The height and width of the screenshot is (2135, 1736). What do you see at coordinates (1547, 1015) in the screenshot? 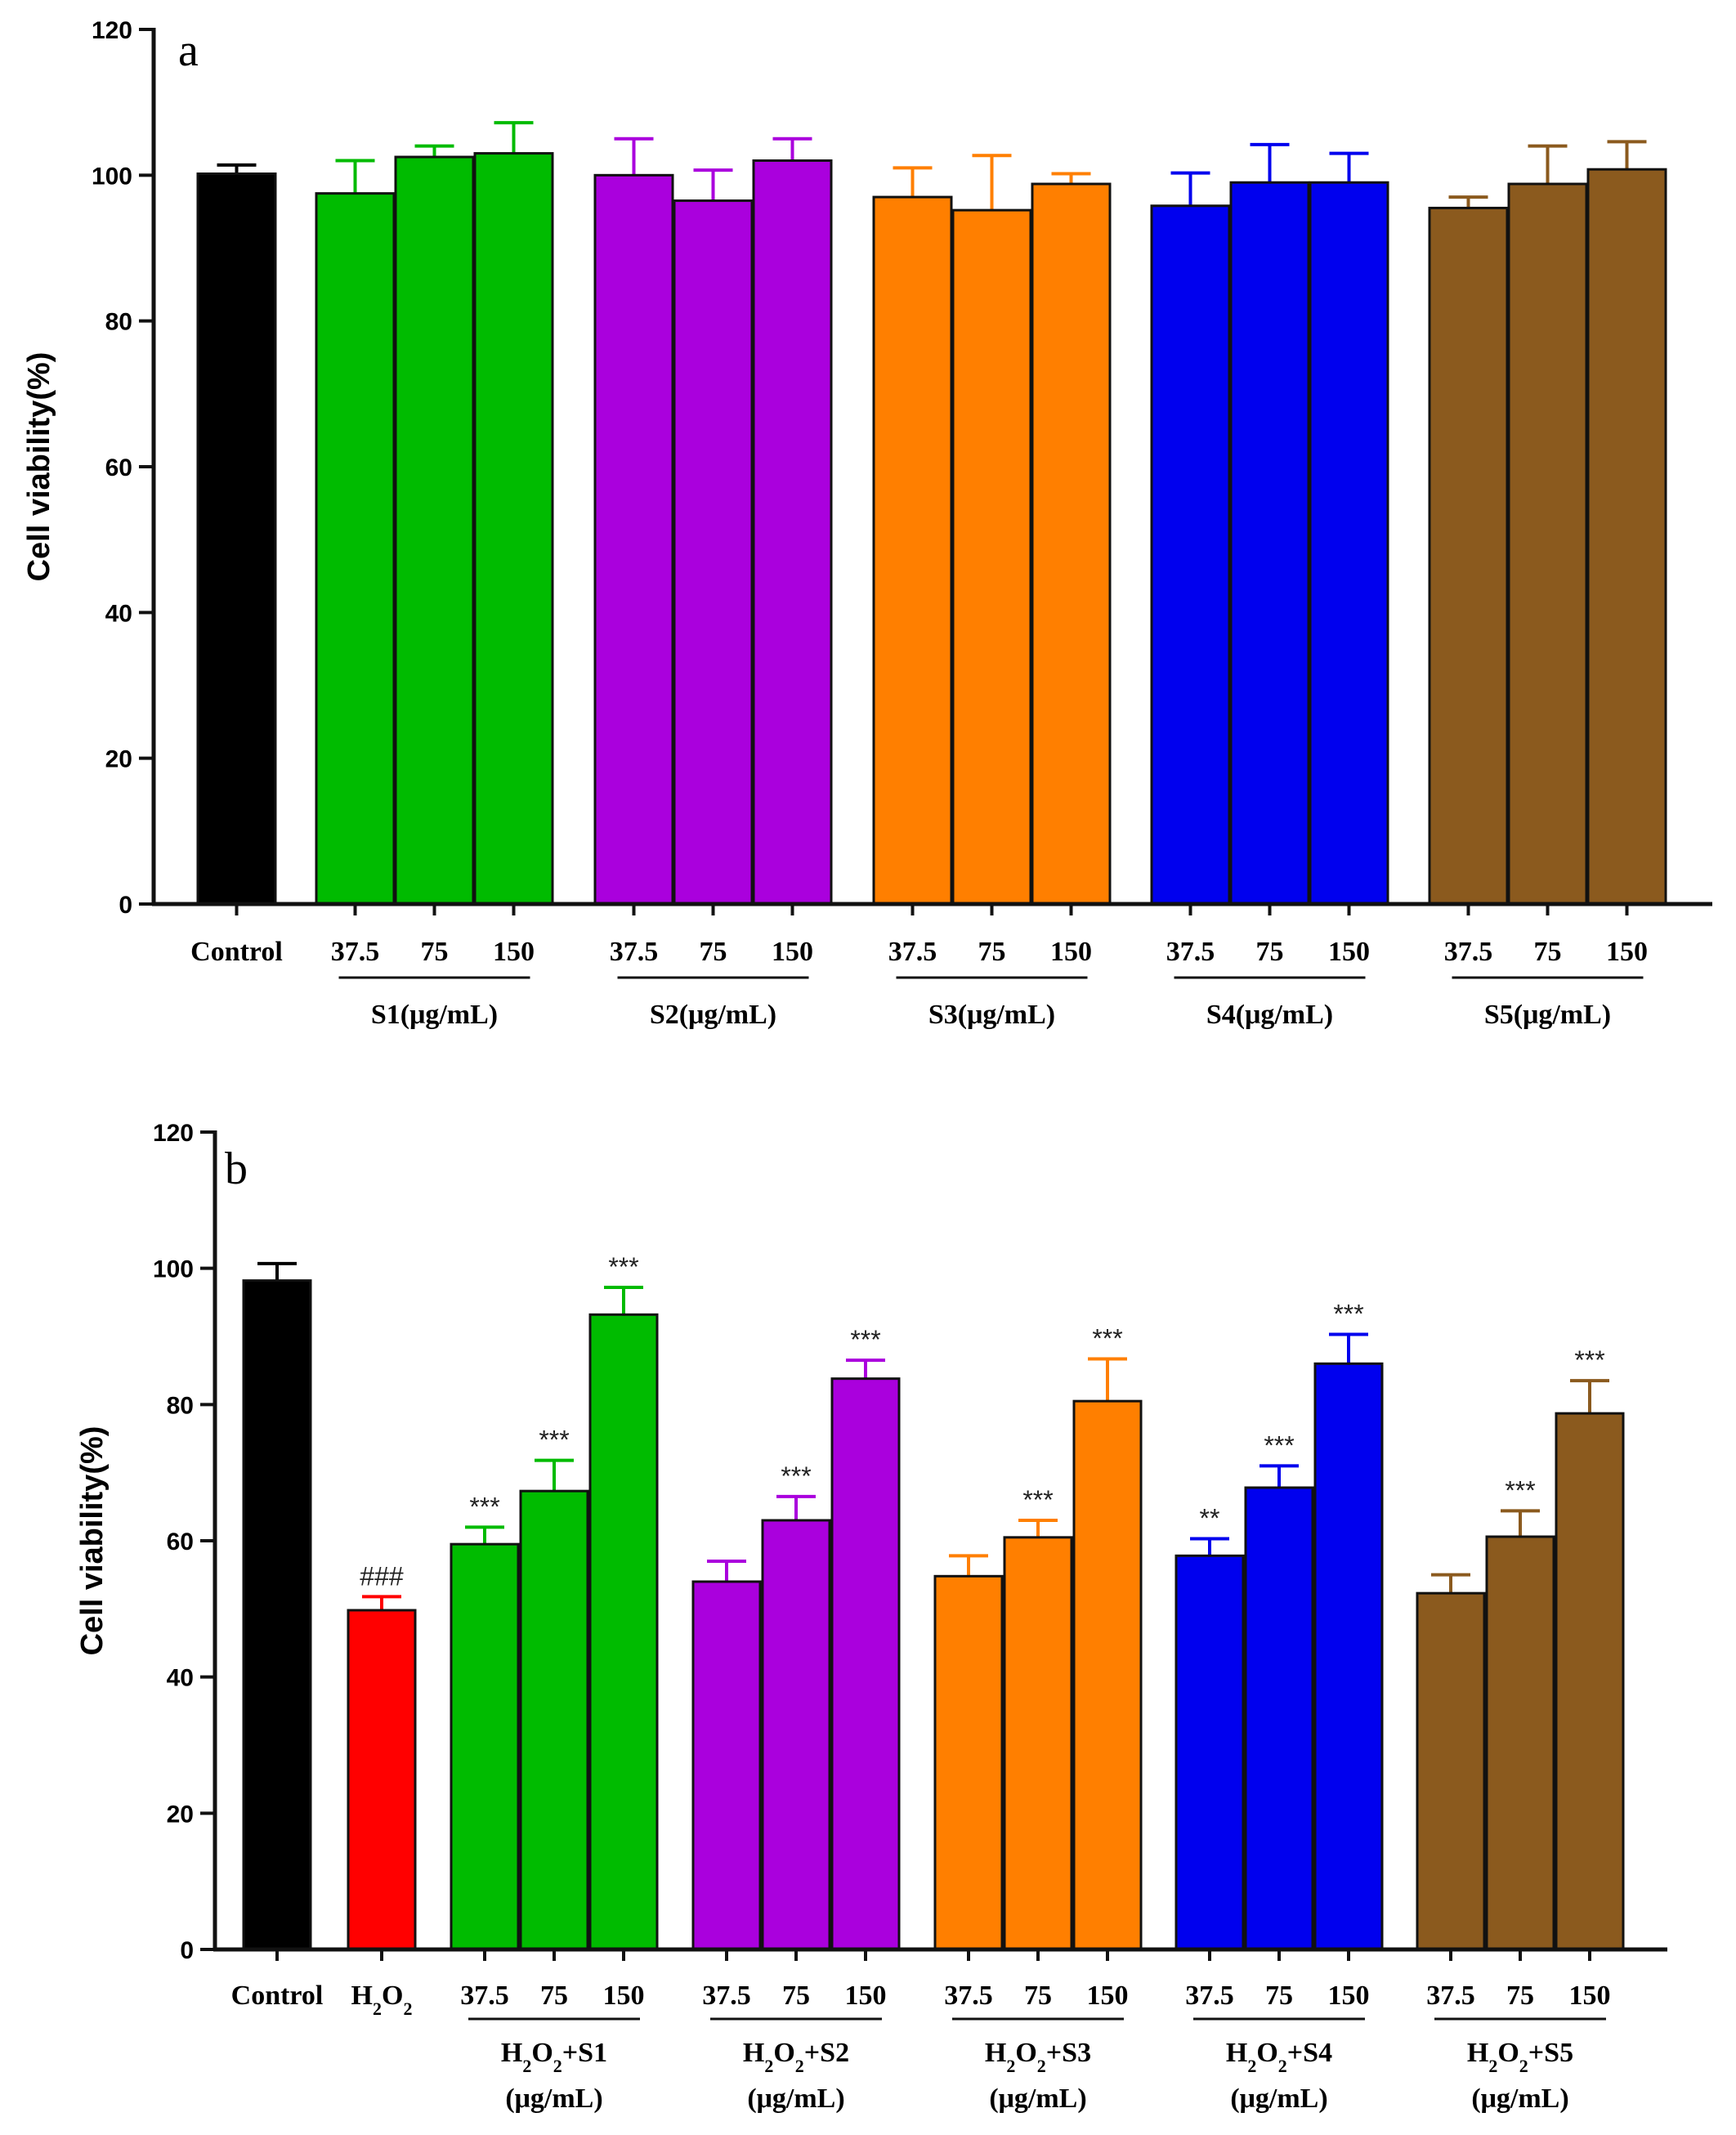
I see `group-label: S5(μg/mL)` at bounding box center [1547, 1015].